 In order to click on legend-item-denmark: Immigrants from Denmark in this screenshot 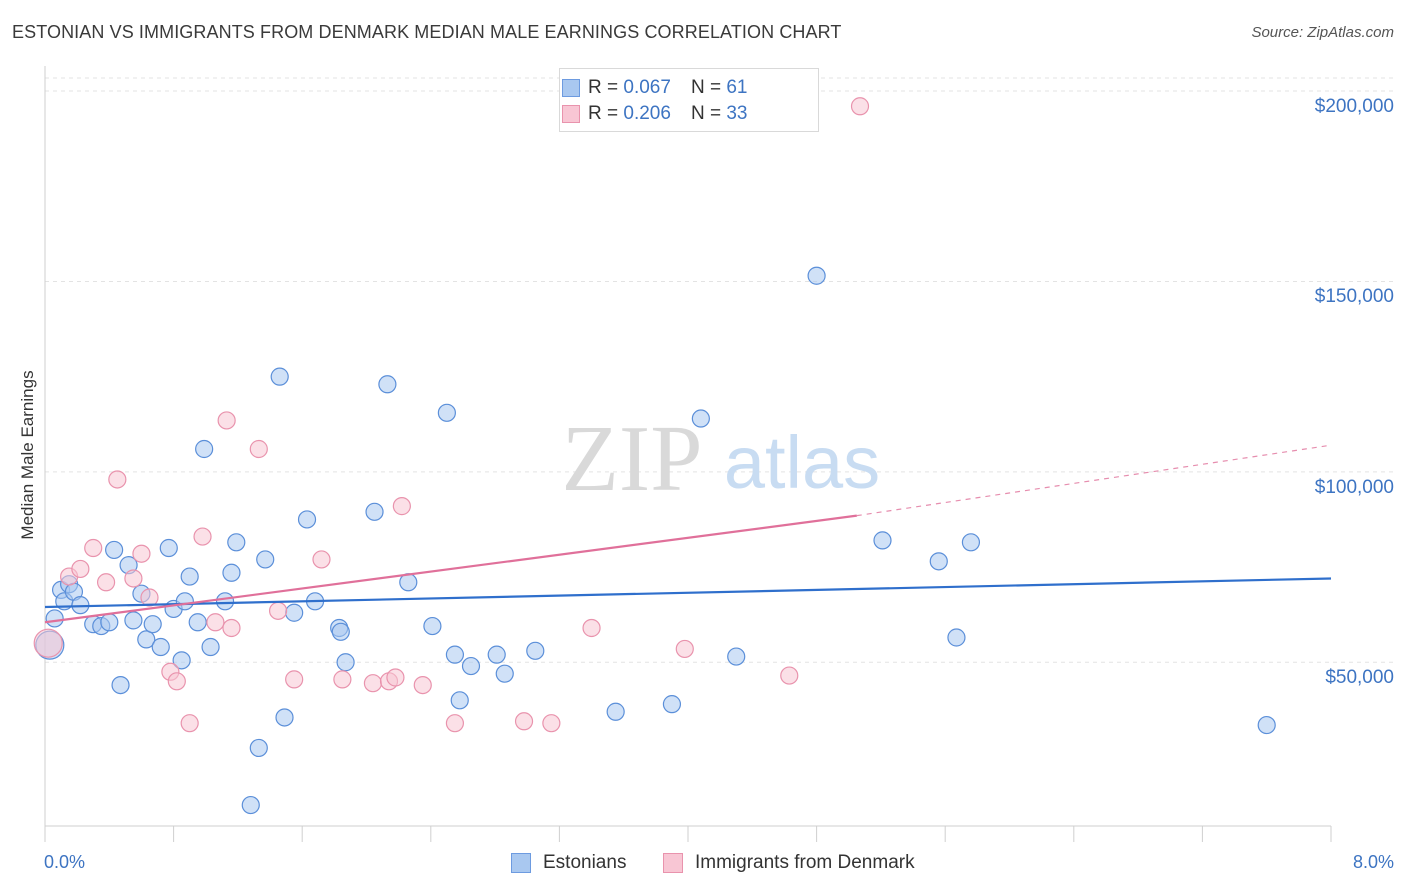, I will do `click(789, 863)`.